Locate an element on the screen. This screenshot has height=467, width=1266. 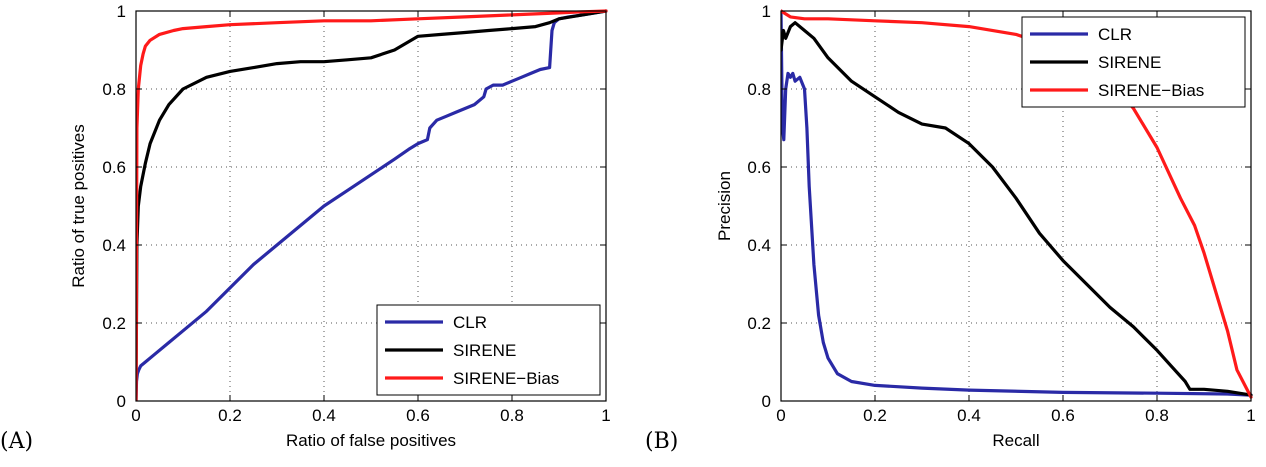
panel-label: (B) is located at coordinates (661, 441).